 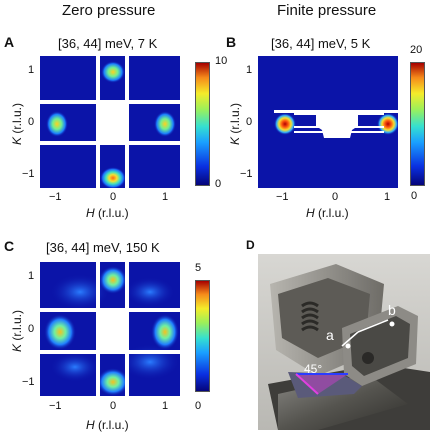 I want to click on panel-b-heatmap, so click(x=328, y=122).